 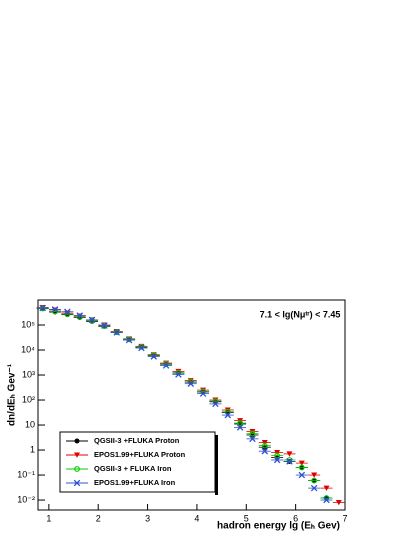 What do you see at coordinates (26, 499) in the screenshot?
I see `y-tick-label: 10⁻²` at bounding box center [26, 499].